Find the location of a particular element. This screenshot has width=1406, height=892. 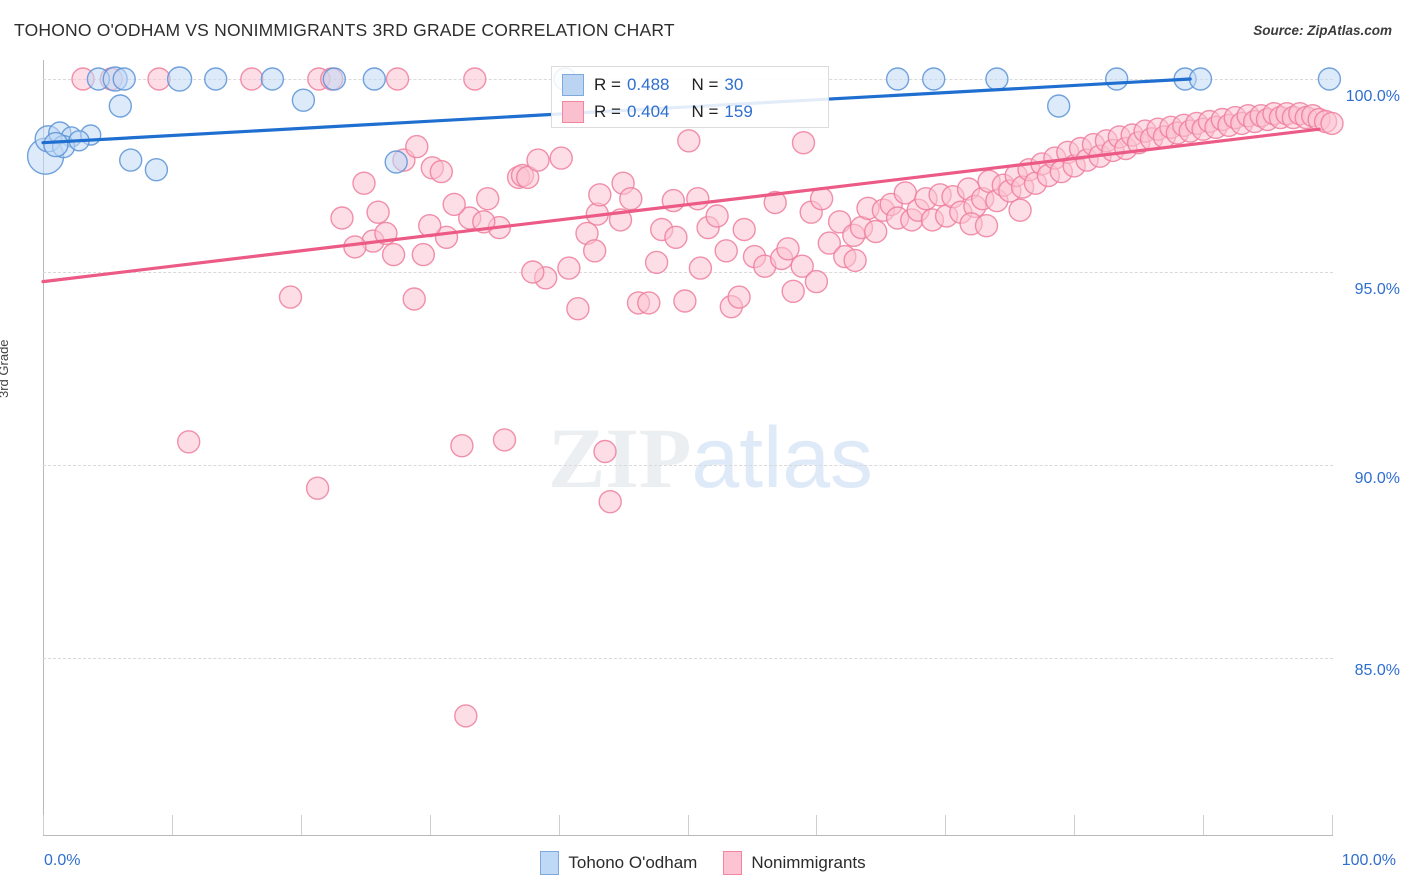

legend-item-nonimmigrants: Nonimmigrants is located at coordinates (794, 863).